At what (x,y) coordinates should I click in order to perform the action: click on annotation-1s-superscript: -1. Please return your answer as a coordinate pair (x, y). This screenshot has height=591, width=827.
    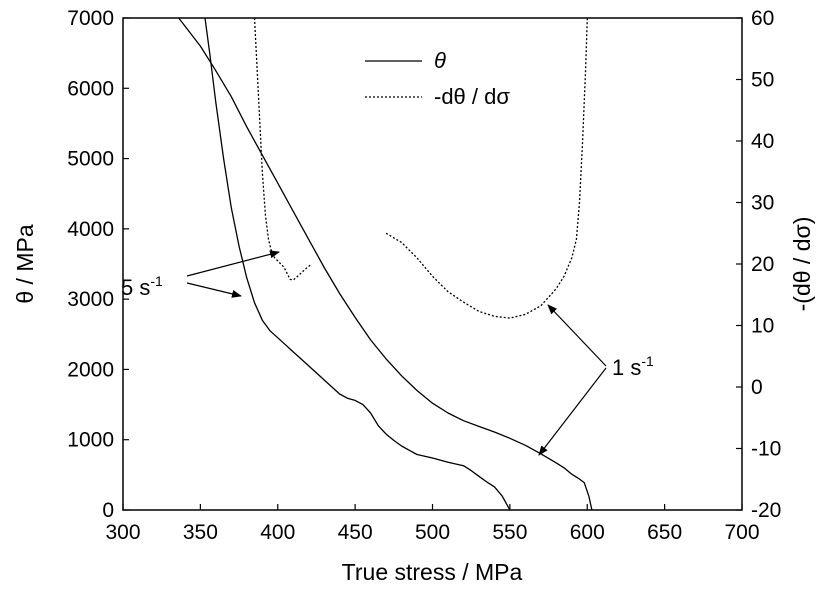
    Looking at the image, I should click on (647, 361).